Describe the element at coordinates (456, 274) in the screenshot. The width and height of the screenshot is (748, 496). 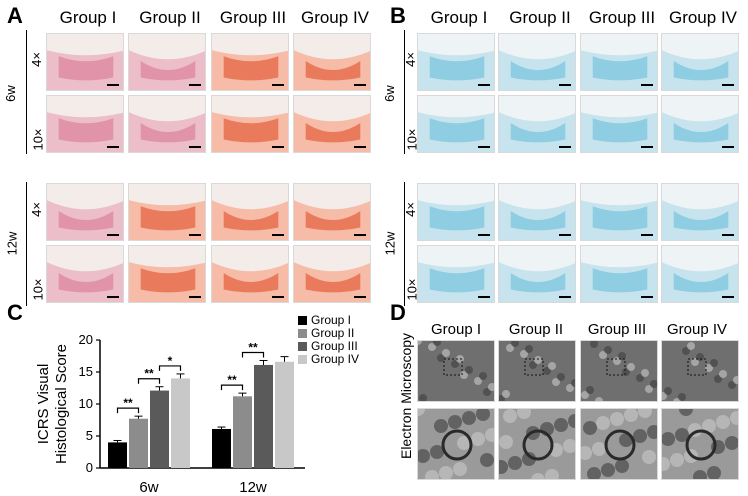
I see `panel-b-tile-r4-c1` at that location.